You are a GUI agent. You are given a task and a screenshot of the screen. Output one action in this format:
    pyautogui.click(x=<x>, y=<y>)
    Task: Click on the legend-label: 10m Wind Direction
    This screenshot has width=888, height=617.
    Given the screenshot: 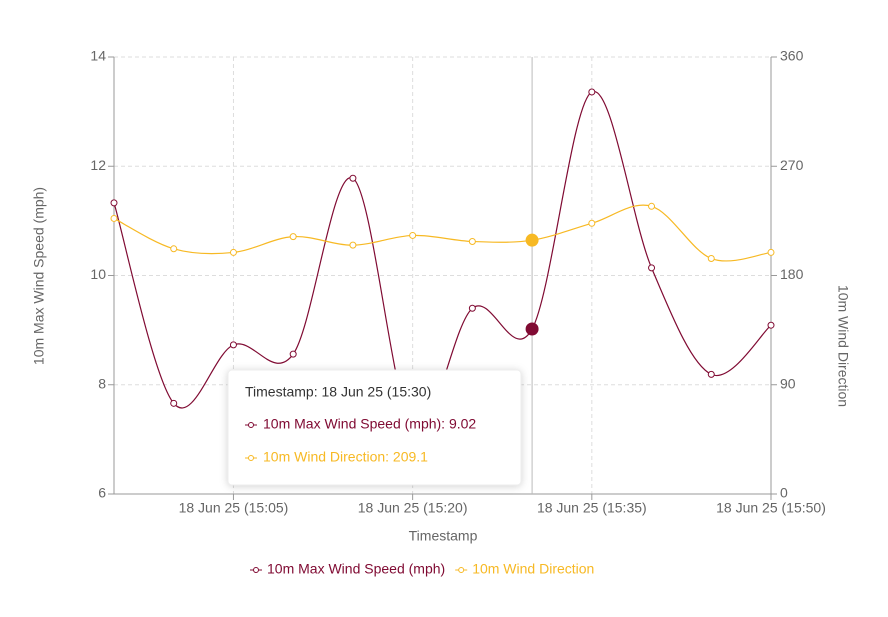 What is the action you would take?
    pyautogui.click(x=533, y=569)
    